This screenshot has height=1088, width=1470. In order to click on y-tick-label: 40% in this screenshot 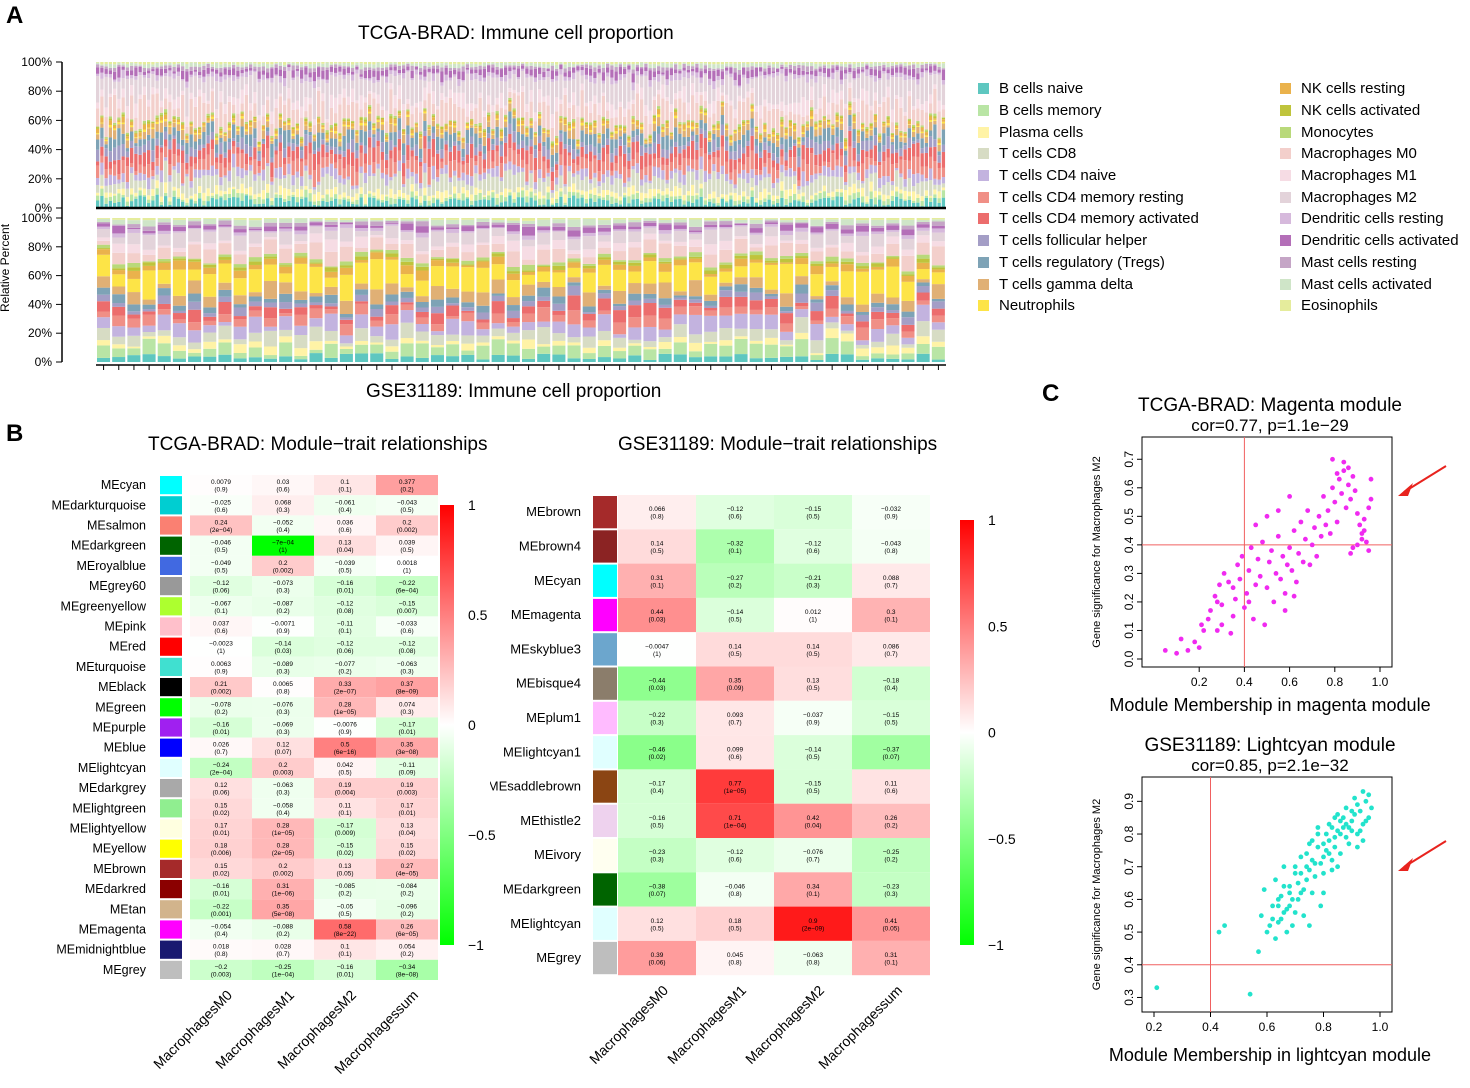, I will do `click(40, 304)`.